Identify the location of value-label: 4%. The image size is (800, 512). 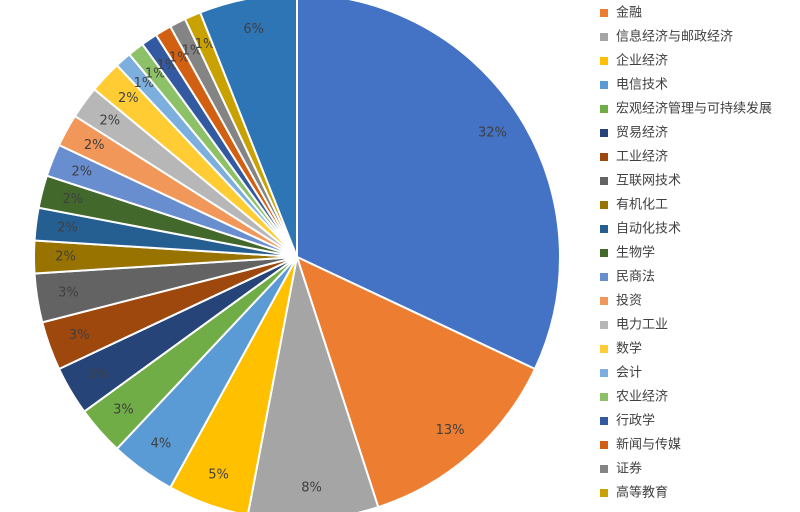
(161, 444).